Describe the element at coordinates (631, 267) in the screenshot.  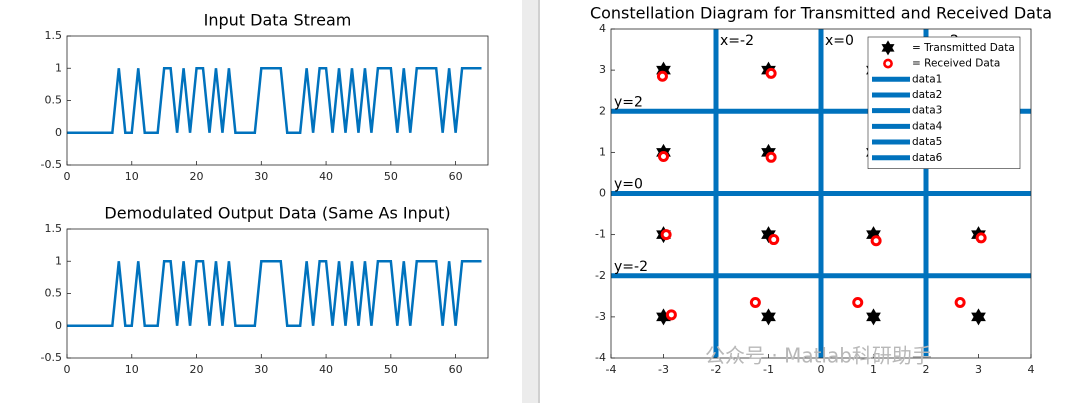
I see `reference-label: y=-2` at that location.